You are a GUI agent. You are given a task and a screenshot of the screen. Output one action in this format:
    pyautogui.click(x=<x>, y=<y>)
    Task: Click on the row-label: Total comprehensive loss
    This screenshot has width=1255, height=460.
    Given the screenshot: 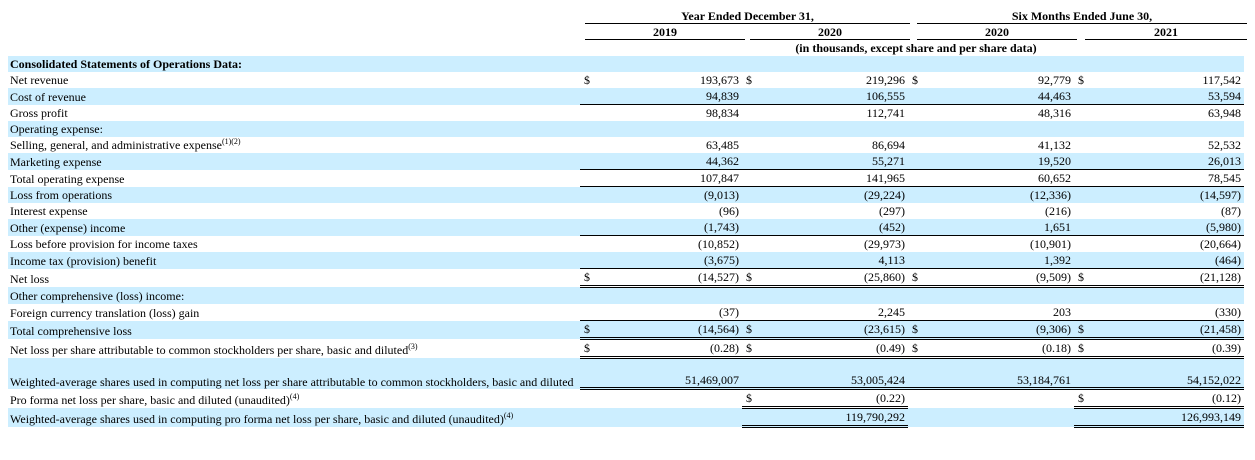 What is the action you would take?
    pyautogui.click(x=294, y=329)
    